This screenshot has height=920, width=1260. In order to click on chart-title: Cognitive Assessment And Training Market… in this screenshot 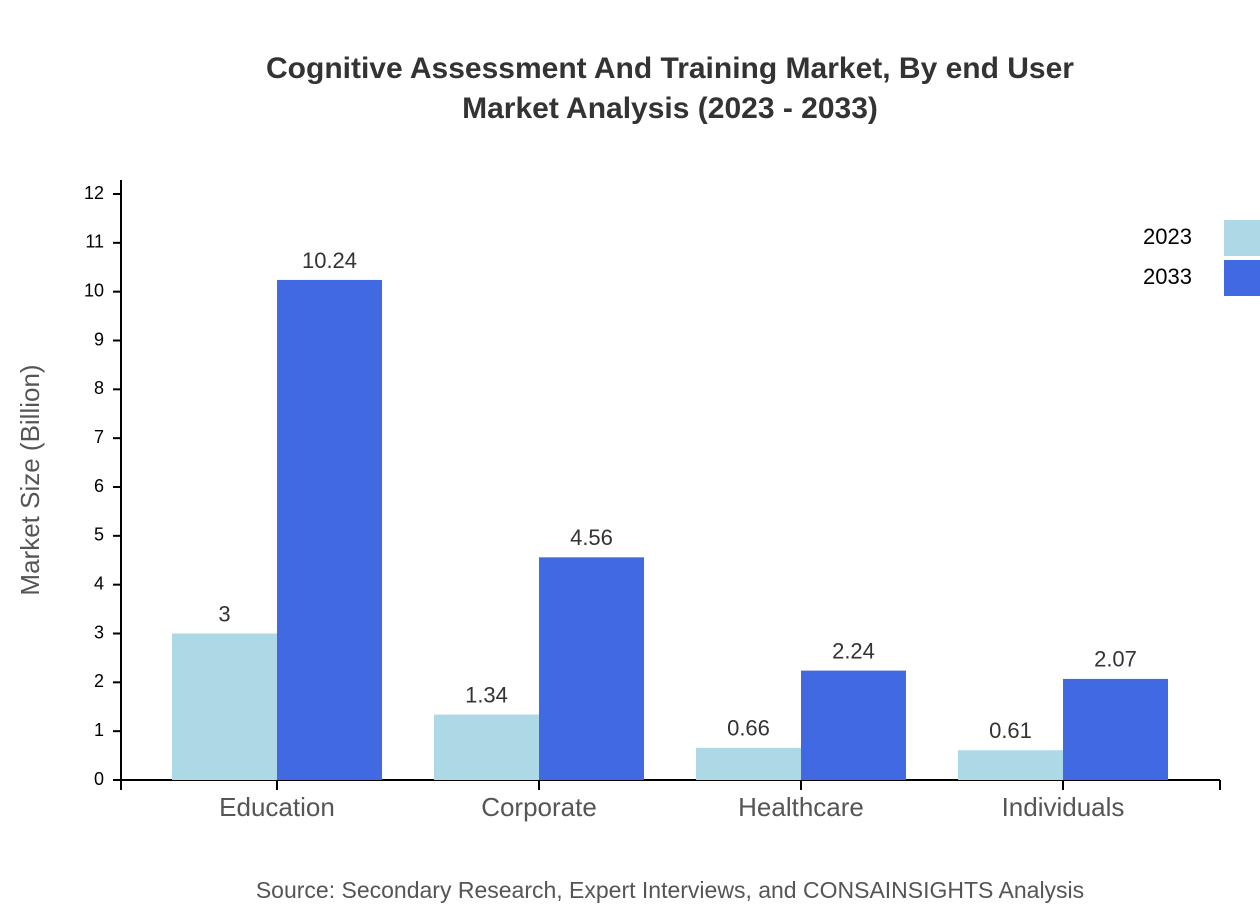, I will do `click(670, 68)`.